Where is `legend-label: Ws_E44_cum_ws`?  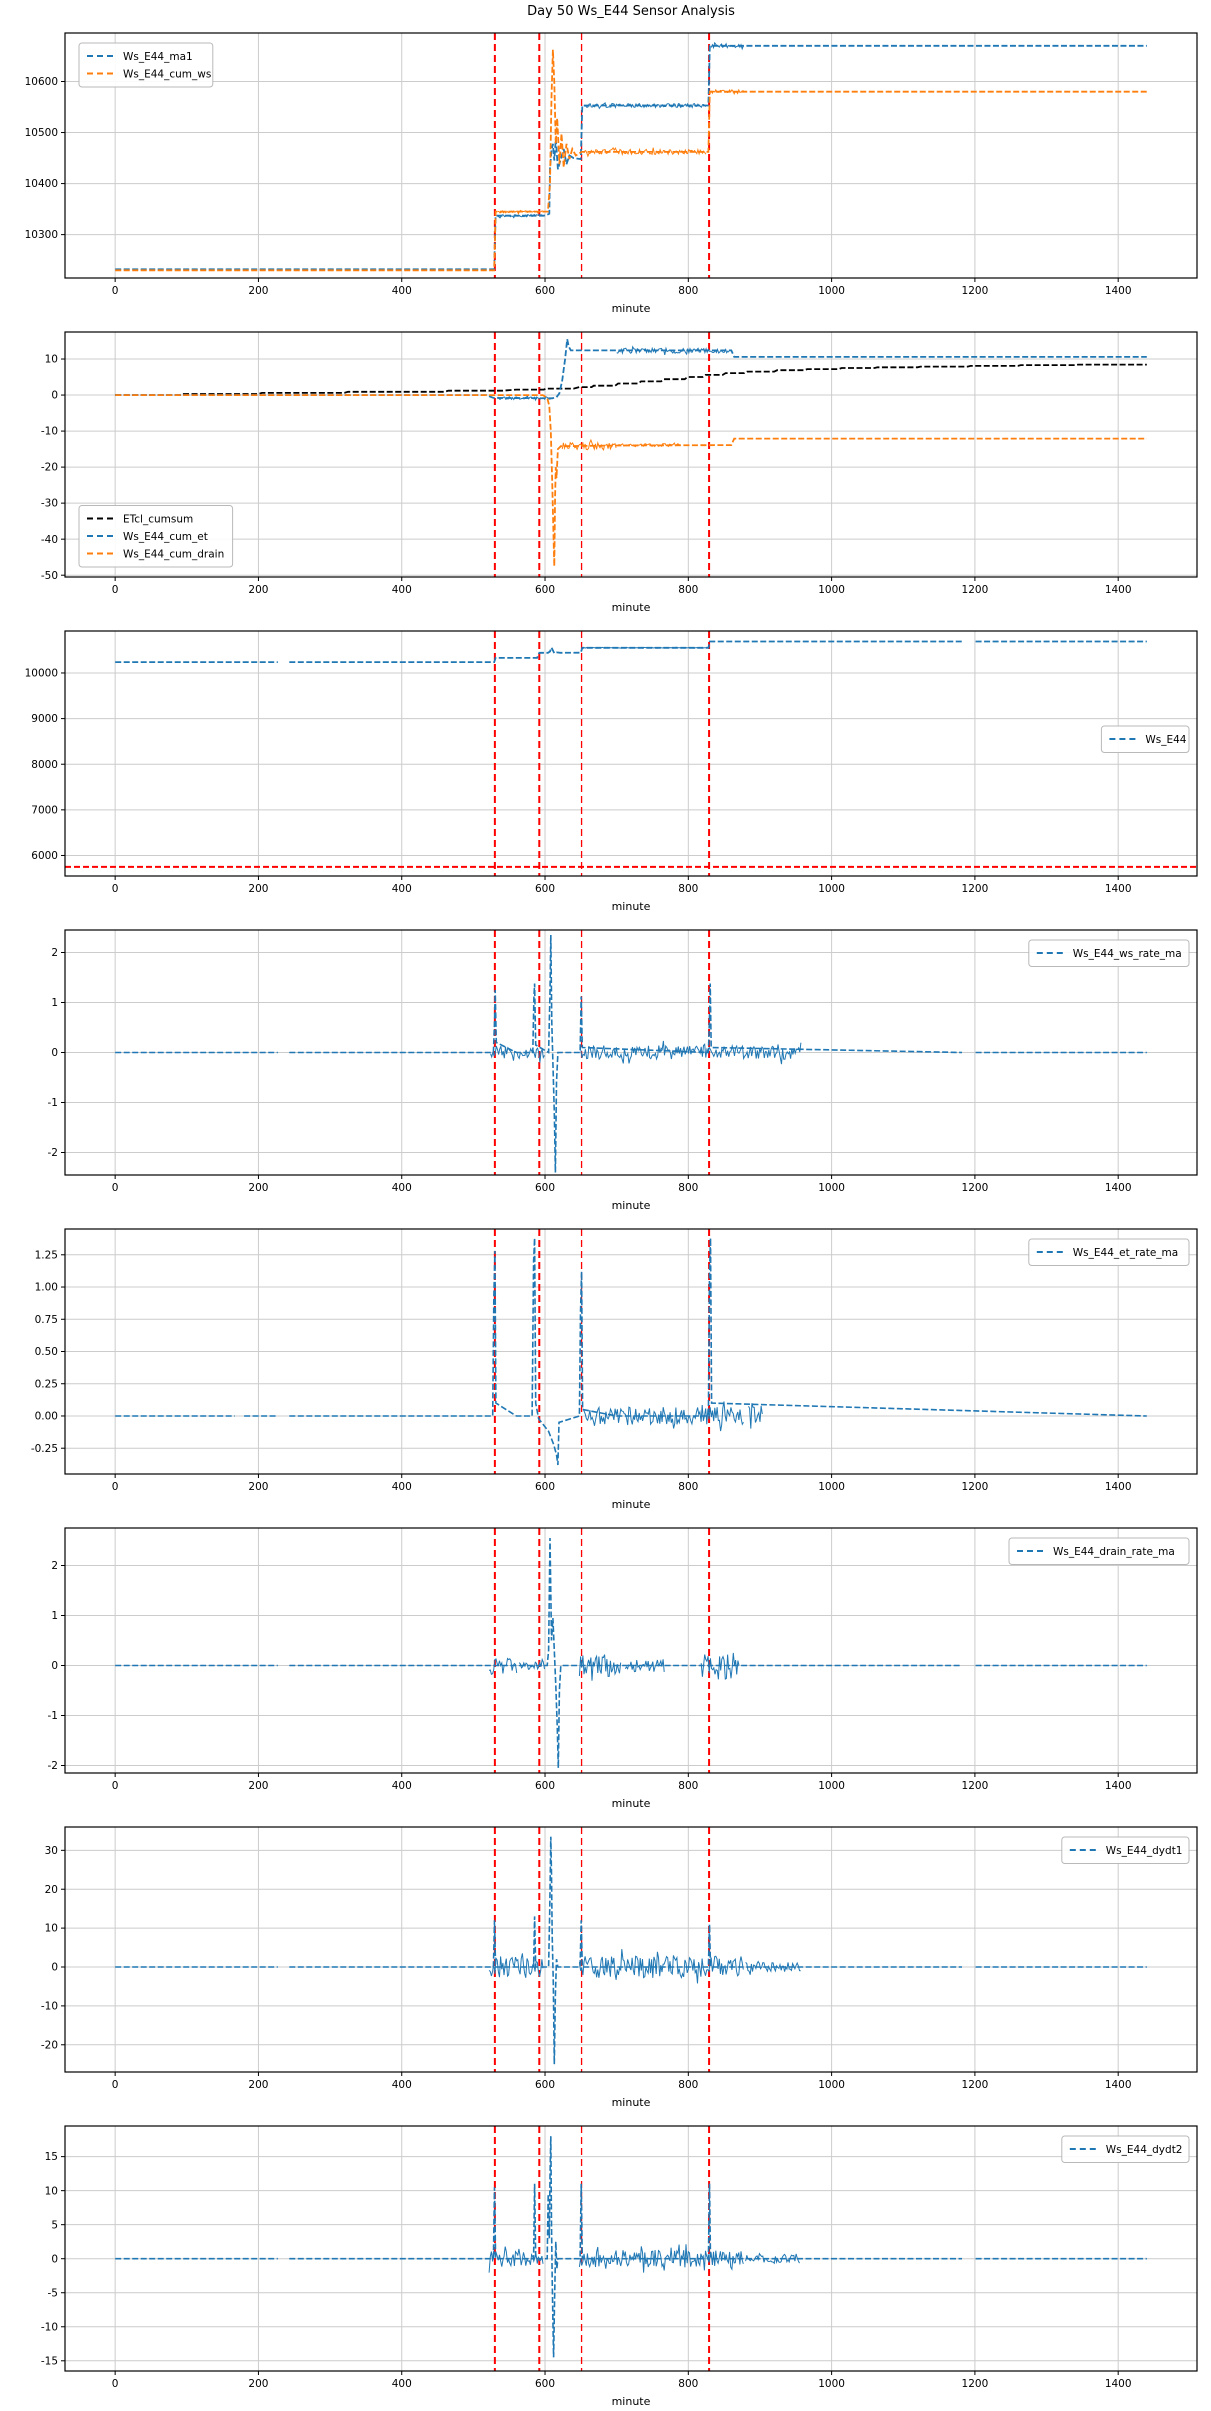 legend-label: Ws_E44_cum_ws is located at coordinates (167, 74).